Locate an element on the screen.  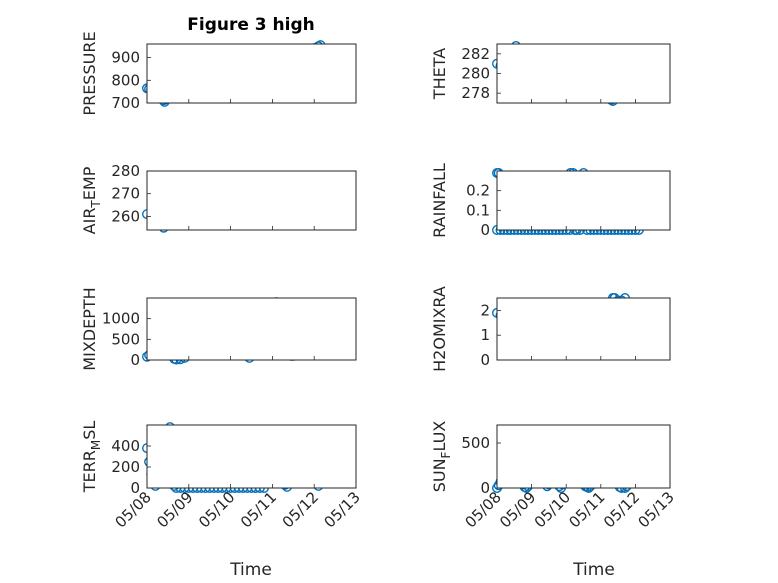
air_temp-ylabel: AIRTEMP is located at coordinates (91, 200).